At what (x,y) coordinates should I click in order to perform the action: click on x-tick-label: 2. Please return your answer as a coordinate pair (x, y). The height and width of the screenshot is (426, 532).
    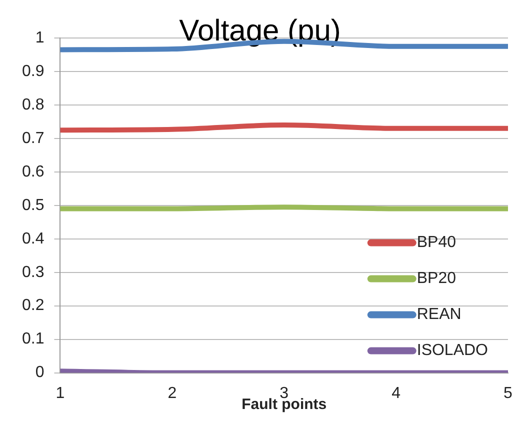
    Looking at the image, I should click on (172, 393).